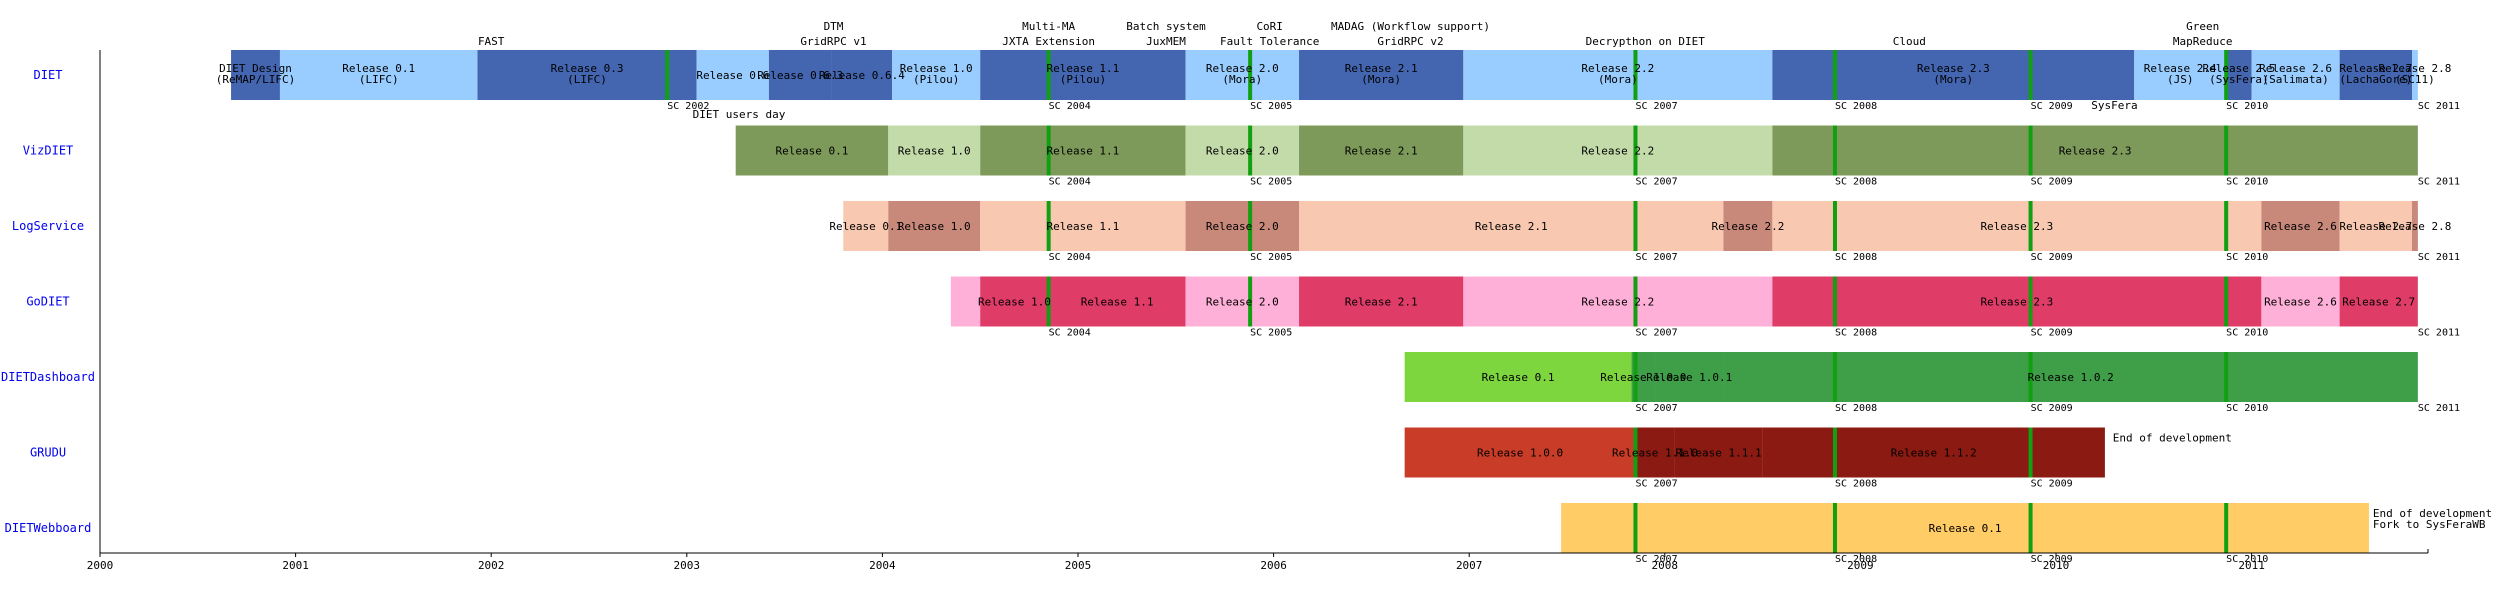  Describe the element at coordinates (1656, 408) in the screenshot. I see `sc-label-row4-0: SC 2007` at that location.